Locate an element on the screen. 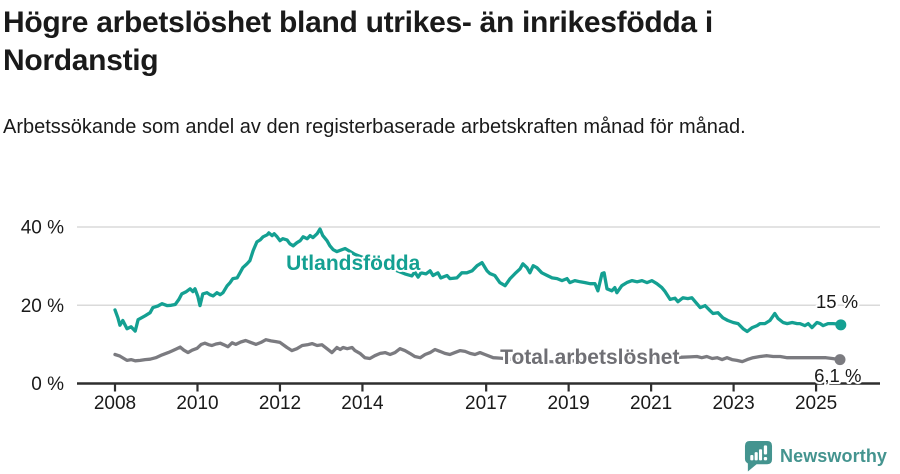 The height and width of the screenshot is (474, 900). series-label-total-arbetsl-shet: Total arbetslöshet is located at coordinates (589, 357).